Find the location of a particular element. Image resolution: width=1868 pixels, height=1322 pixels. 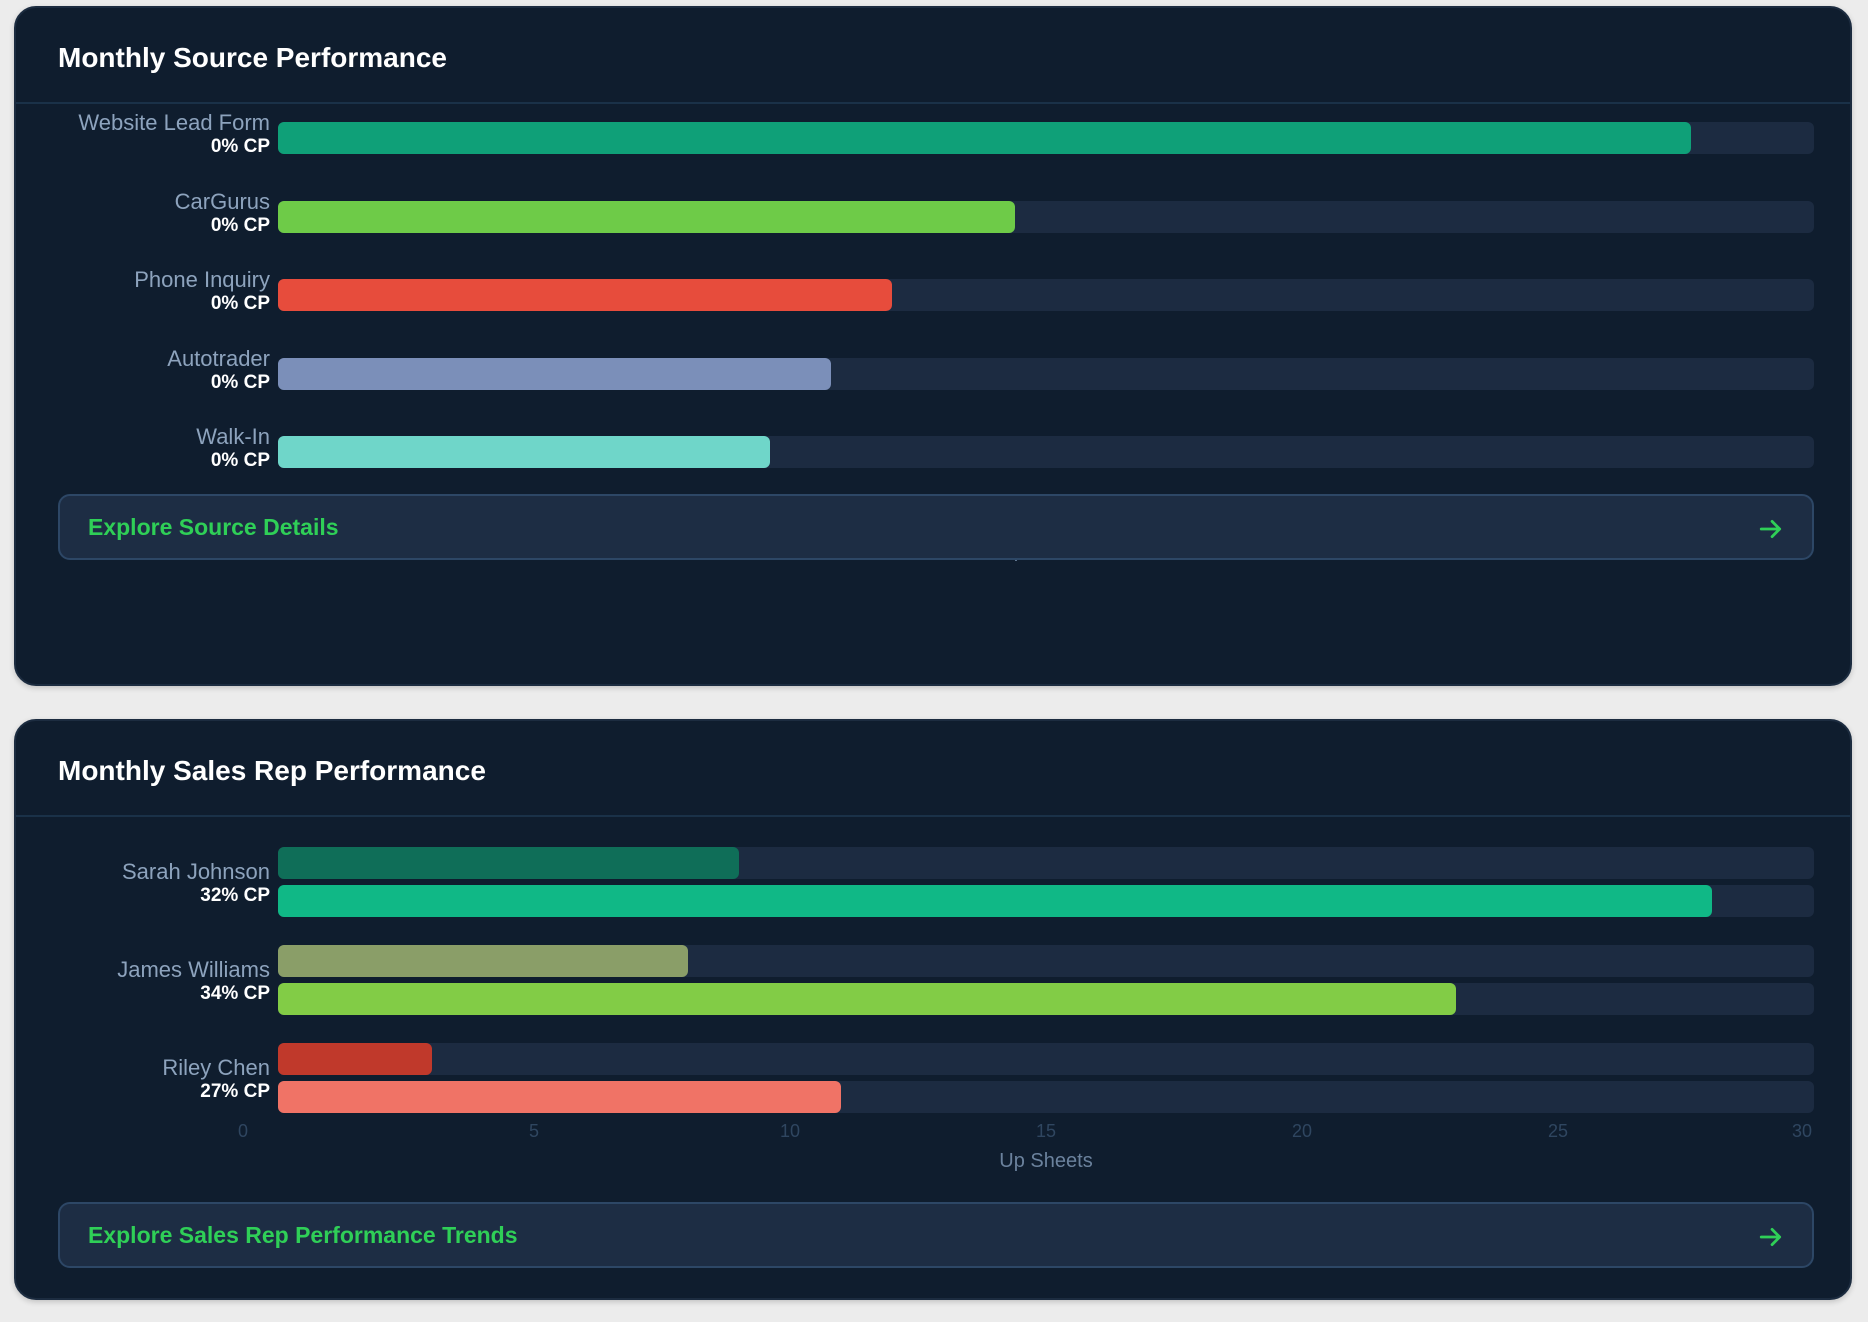

source-card-divider is located at coordinates (933, 103).